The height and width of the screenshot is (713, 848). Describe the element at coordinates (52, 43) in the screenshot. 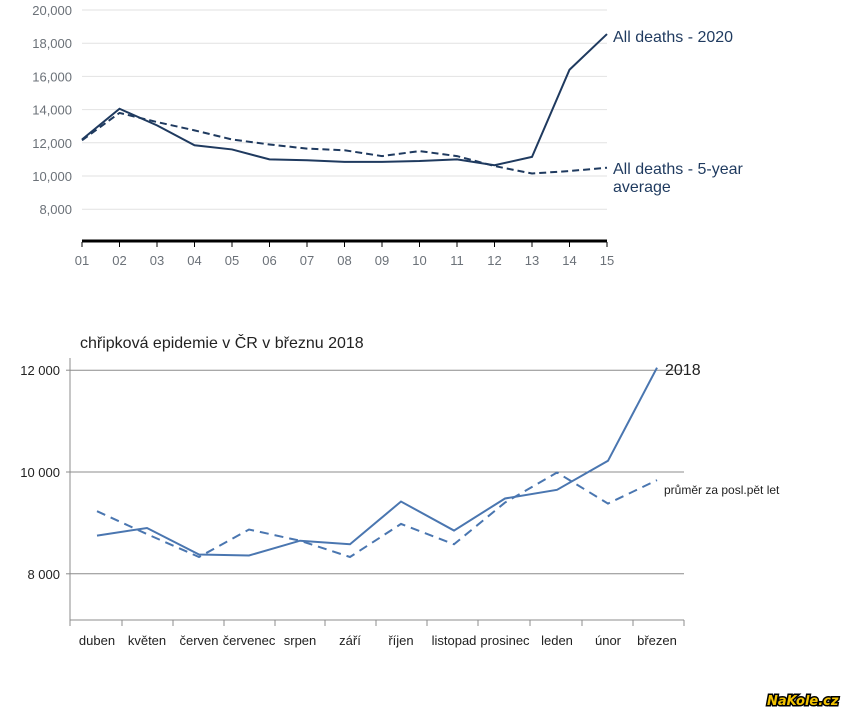

I see `y-tick-label: 18,000` at that location.